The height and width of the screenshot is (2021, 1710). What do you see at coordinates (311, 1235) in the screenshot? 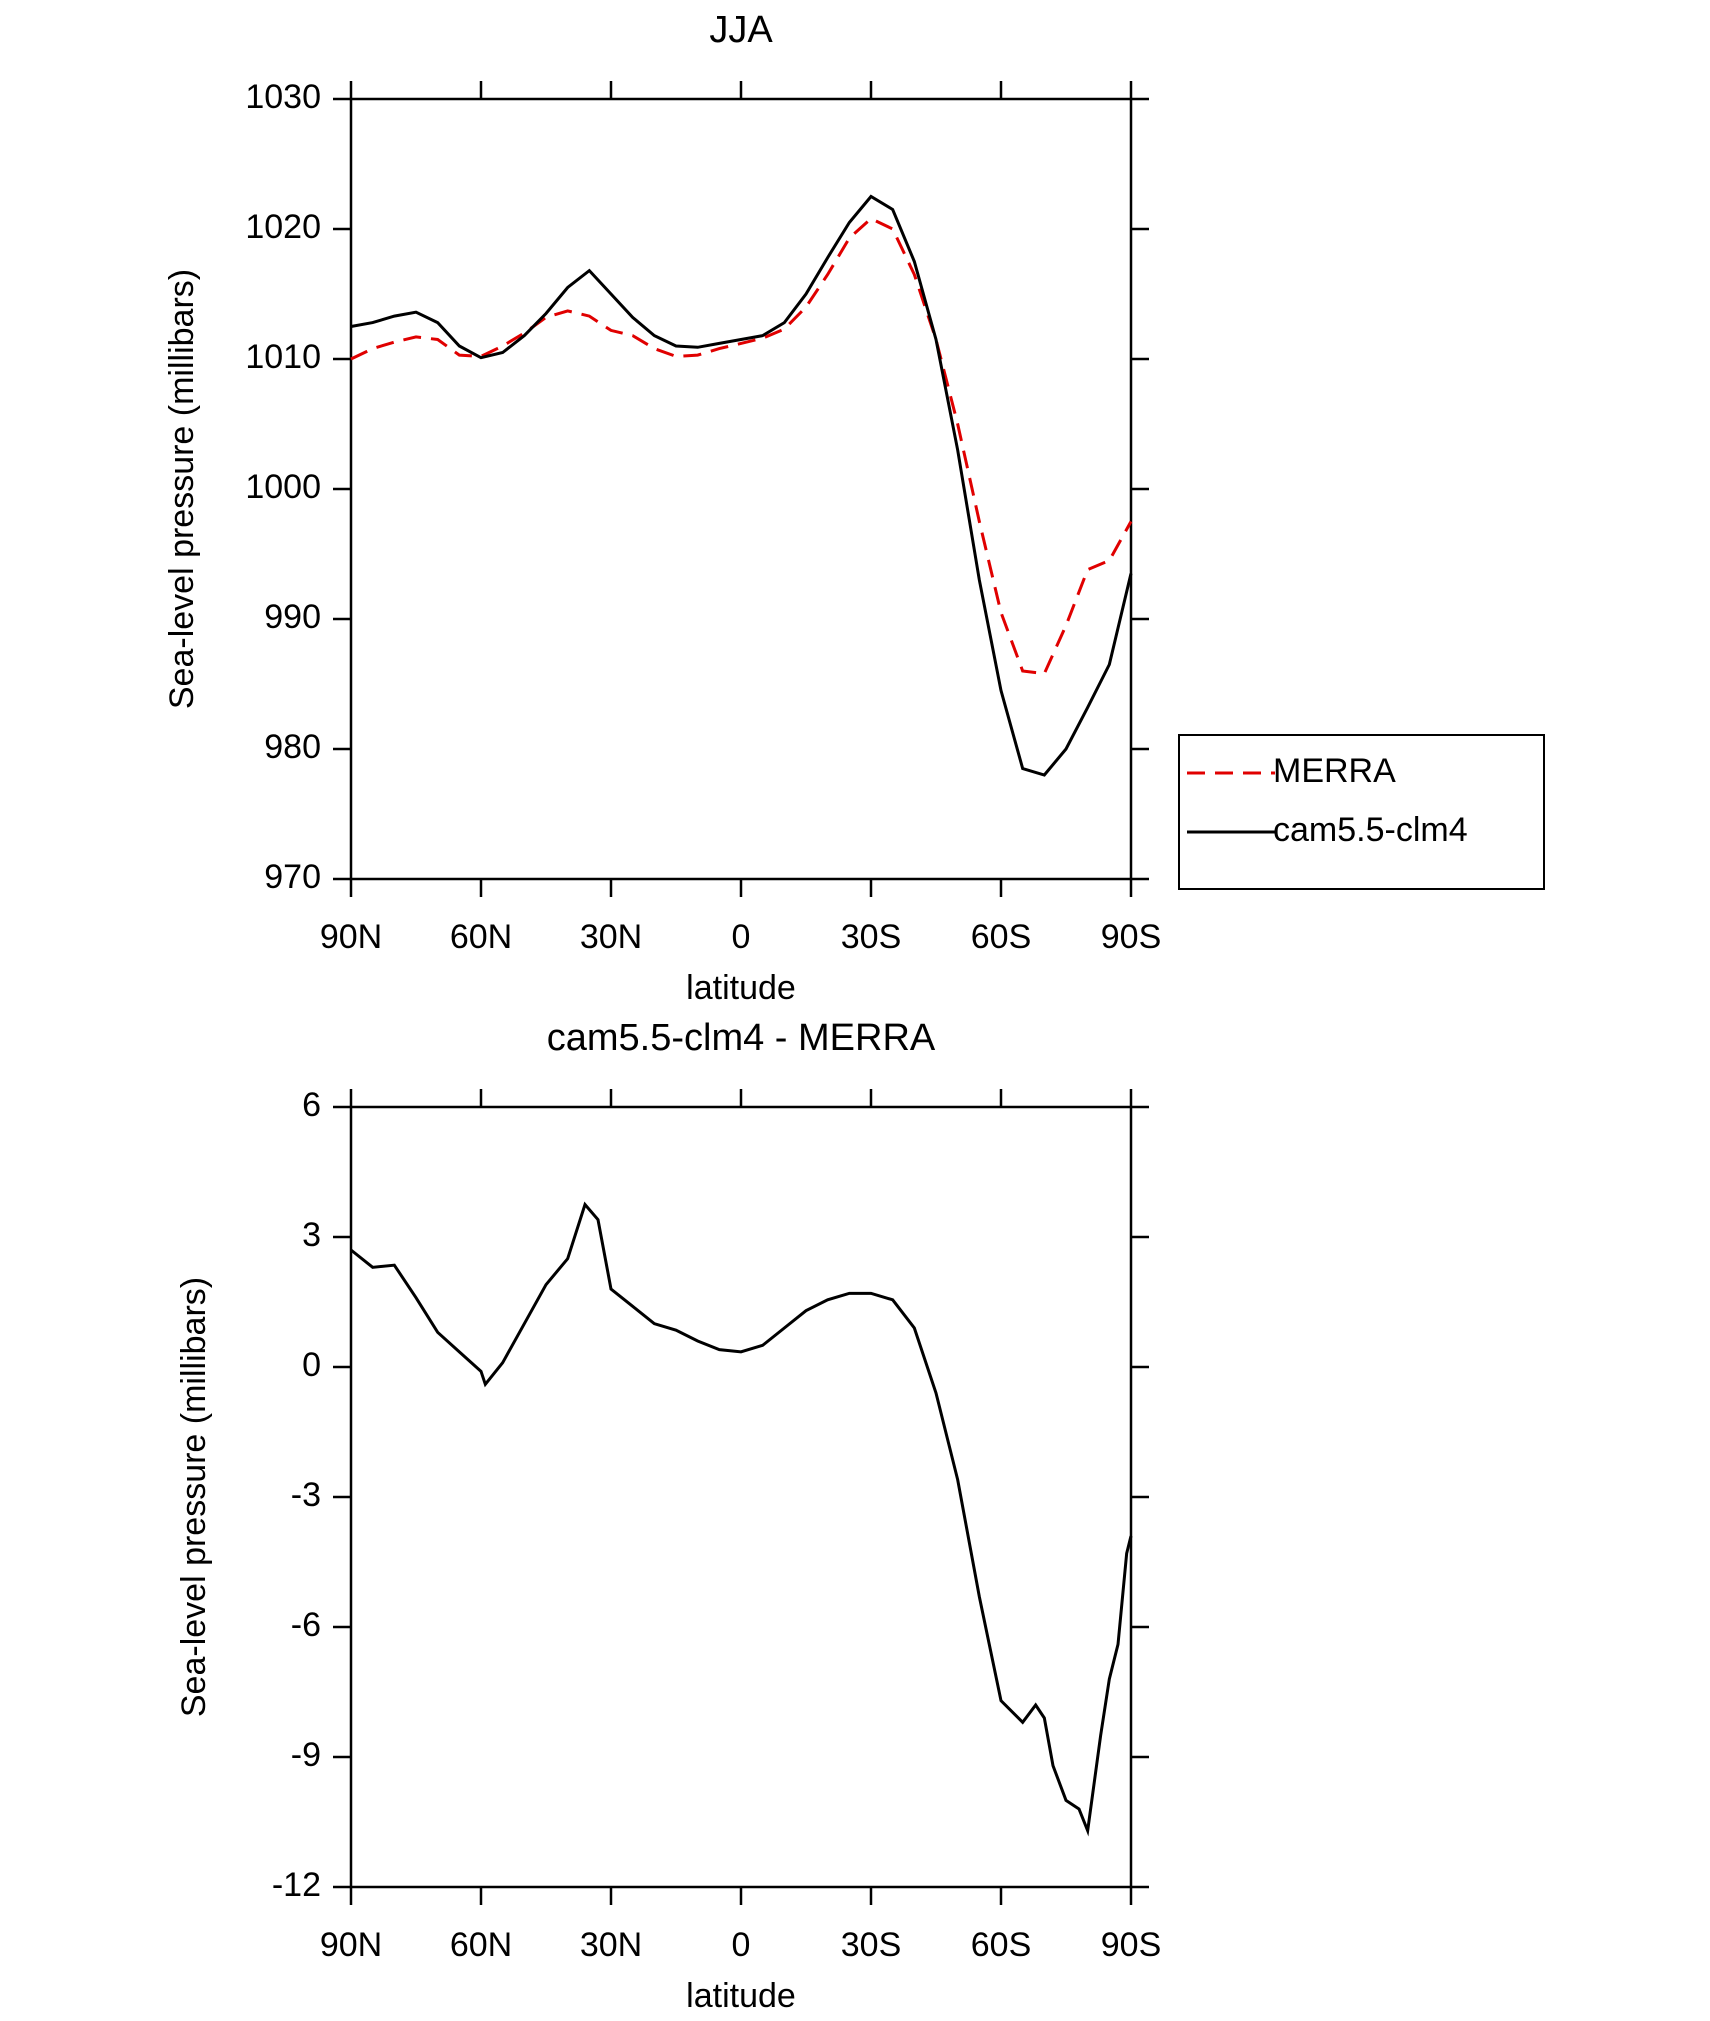
I see `y-tick-label: 3` at bounding box center [311, 1235].